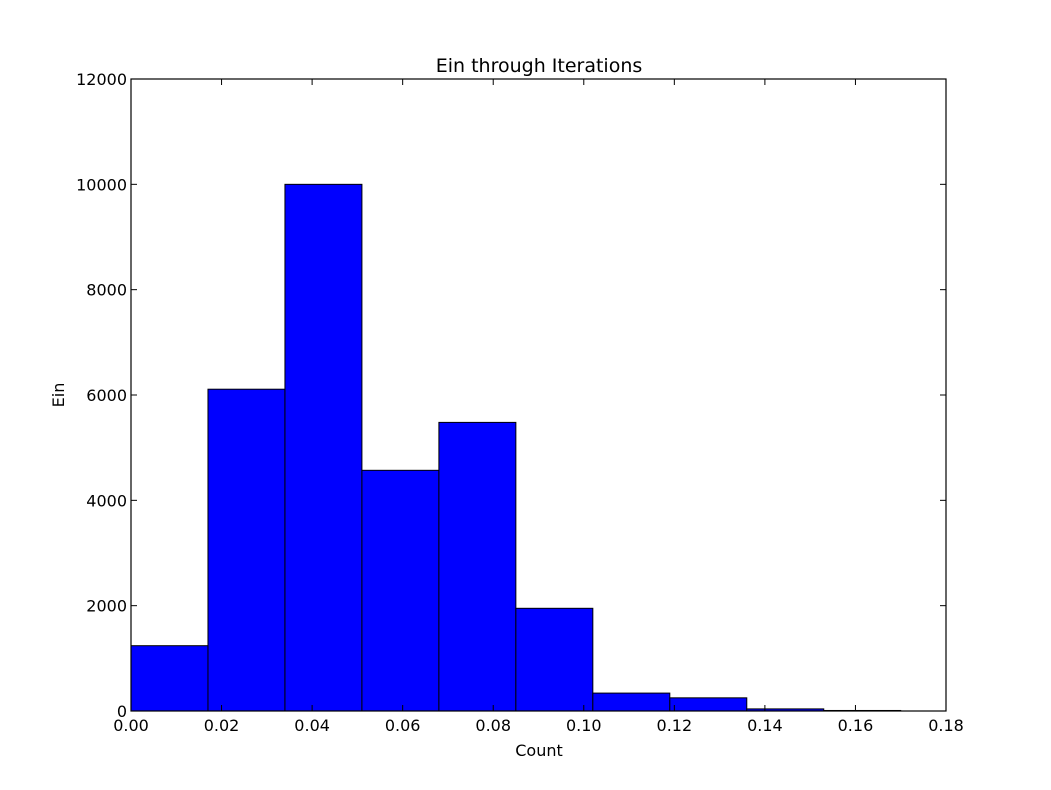 The height and width of the screenshot is (790, 1051). What do you see at coordinates (856, 725) in the screenshot?
I see `x-tick-label: 0.16` at bounding box center [856, 725].